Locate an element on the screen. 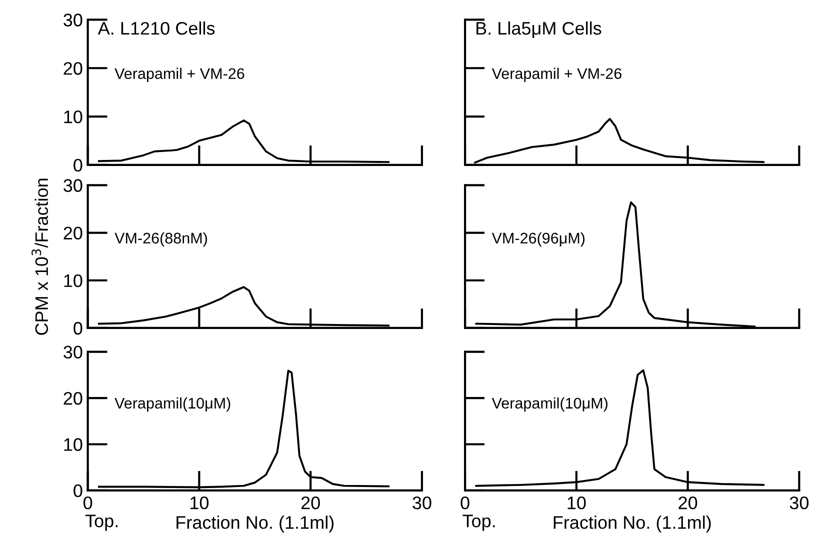 Image resolution: width=813 pixels, height=548 pixels. chart-title: A. L1210 Cells is located at coordinates (156, 28).